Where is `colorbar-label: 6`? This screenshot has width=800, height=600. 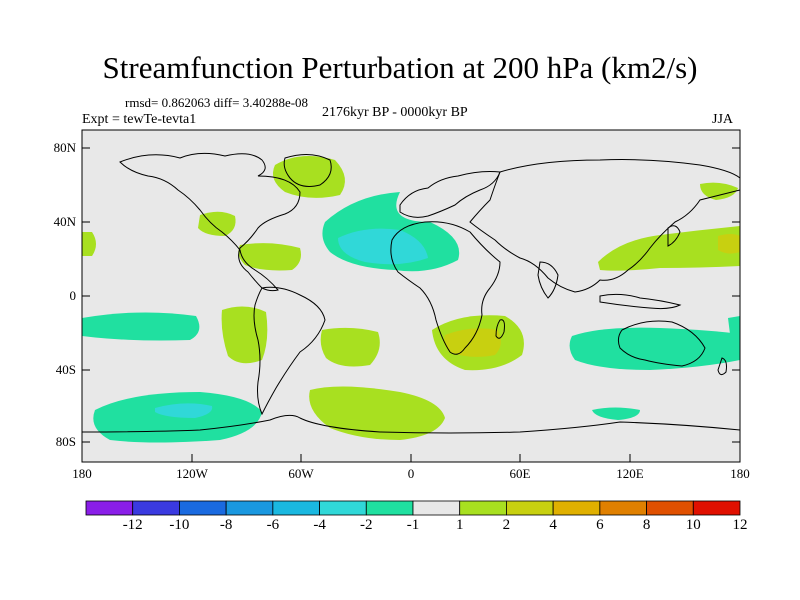
colorbar-label: 6 is located at coordinates (600, 525).